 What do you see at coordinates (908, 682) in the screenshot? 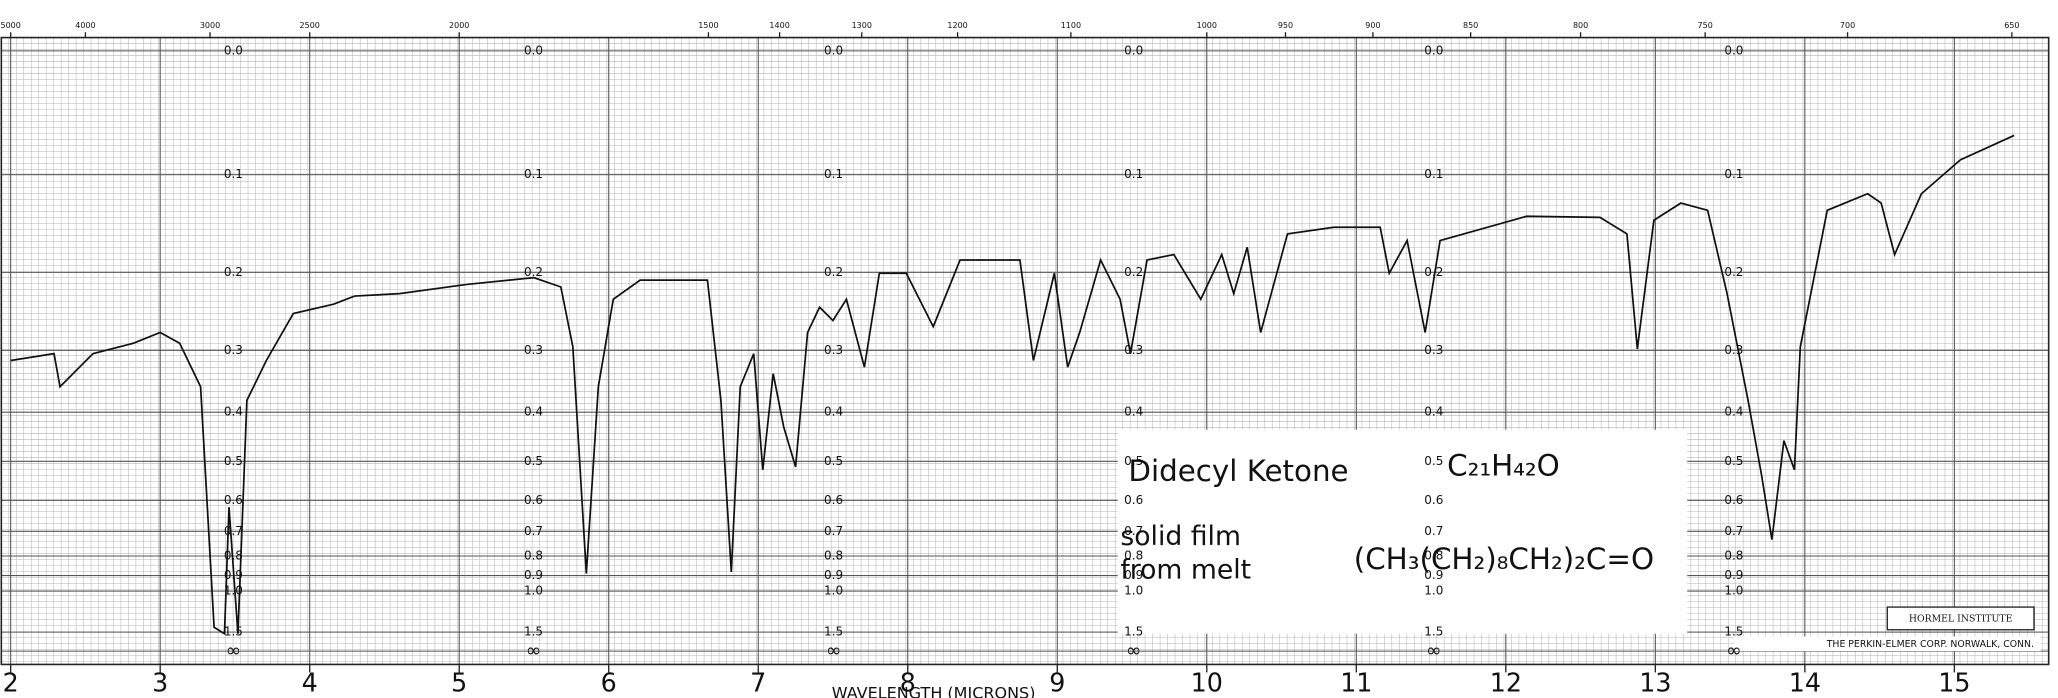
I see `x-tick-label: 8` at bounding box center [908, 682].